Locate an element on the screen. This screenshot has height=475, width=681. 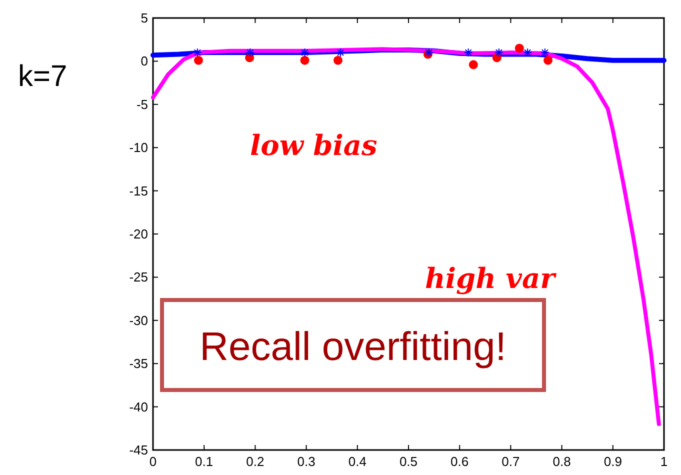
x-tick-label: 0.5 is located at coordinates (408, 461).